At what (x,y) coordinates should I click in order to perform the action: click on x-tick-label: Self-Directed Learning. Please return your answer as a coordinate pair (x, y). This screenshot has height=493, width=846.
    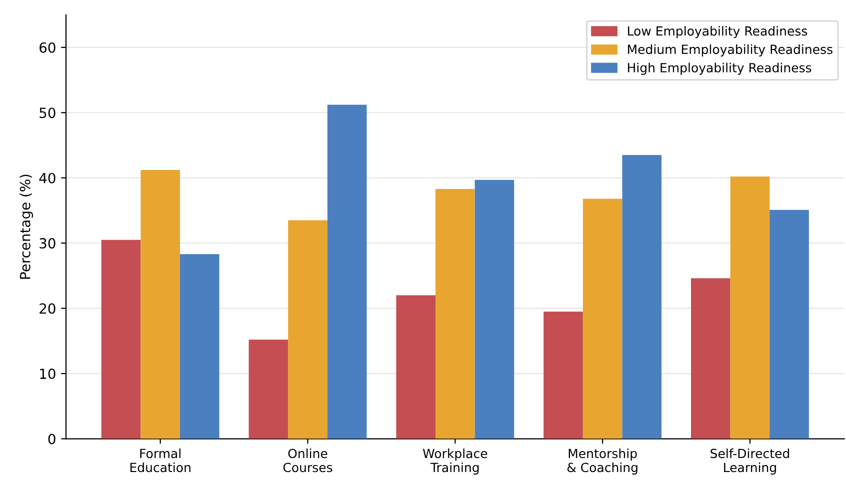
    Looking at the image, I should click on (750, 461).